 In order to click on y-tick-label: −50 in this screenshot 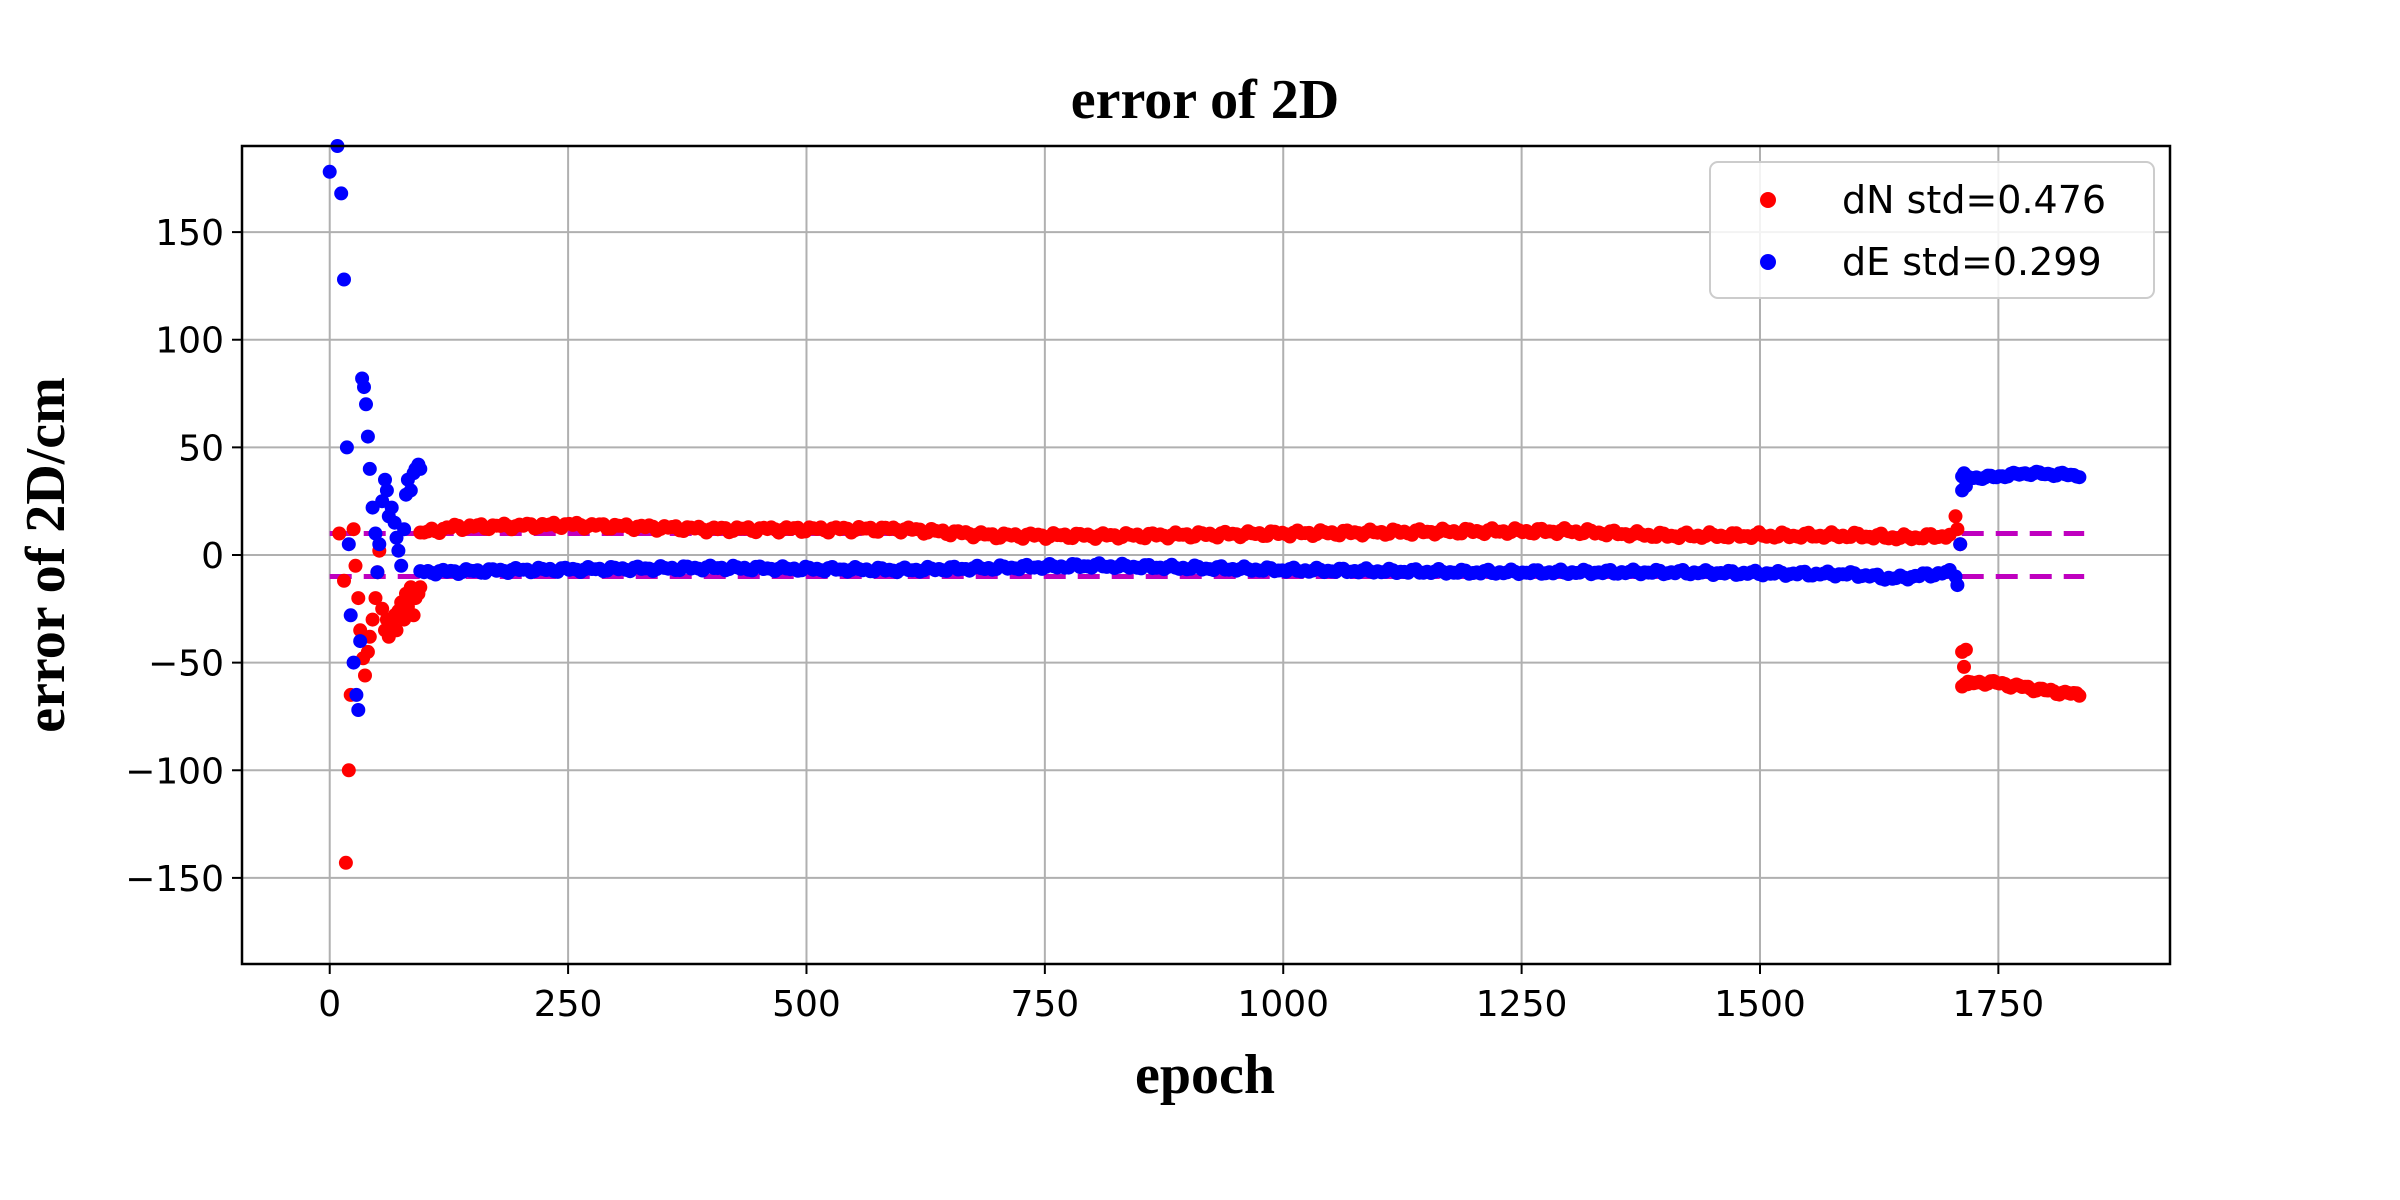, I will do `click(186, 664)`.